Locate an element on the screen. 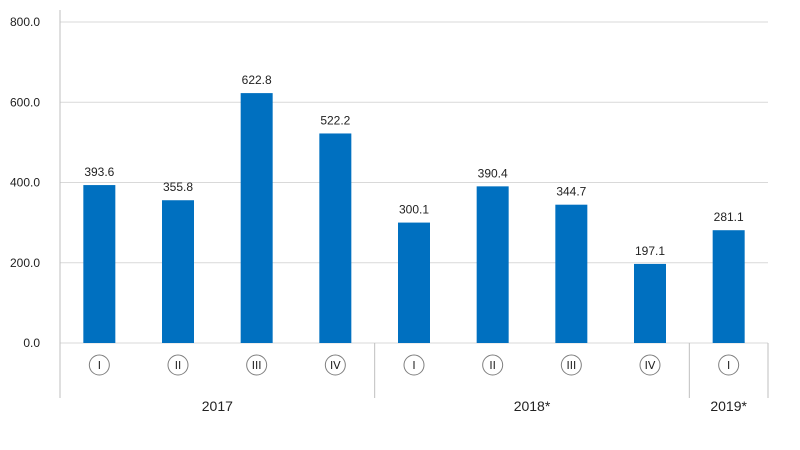 This screenshot has width=800, height=450. y-tick-label: 0.0 is located at coordinates (31, 343).